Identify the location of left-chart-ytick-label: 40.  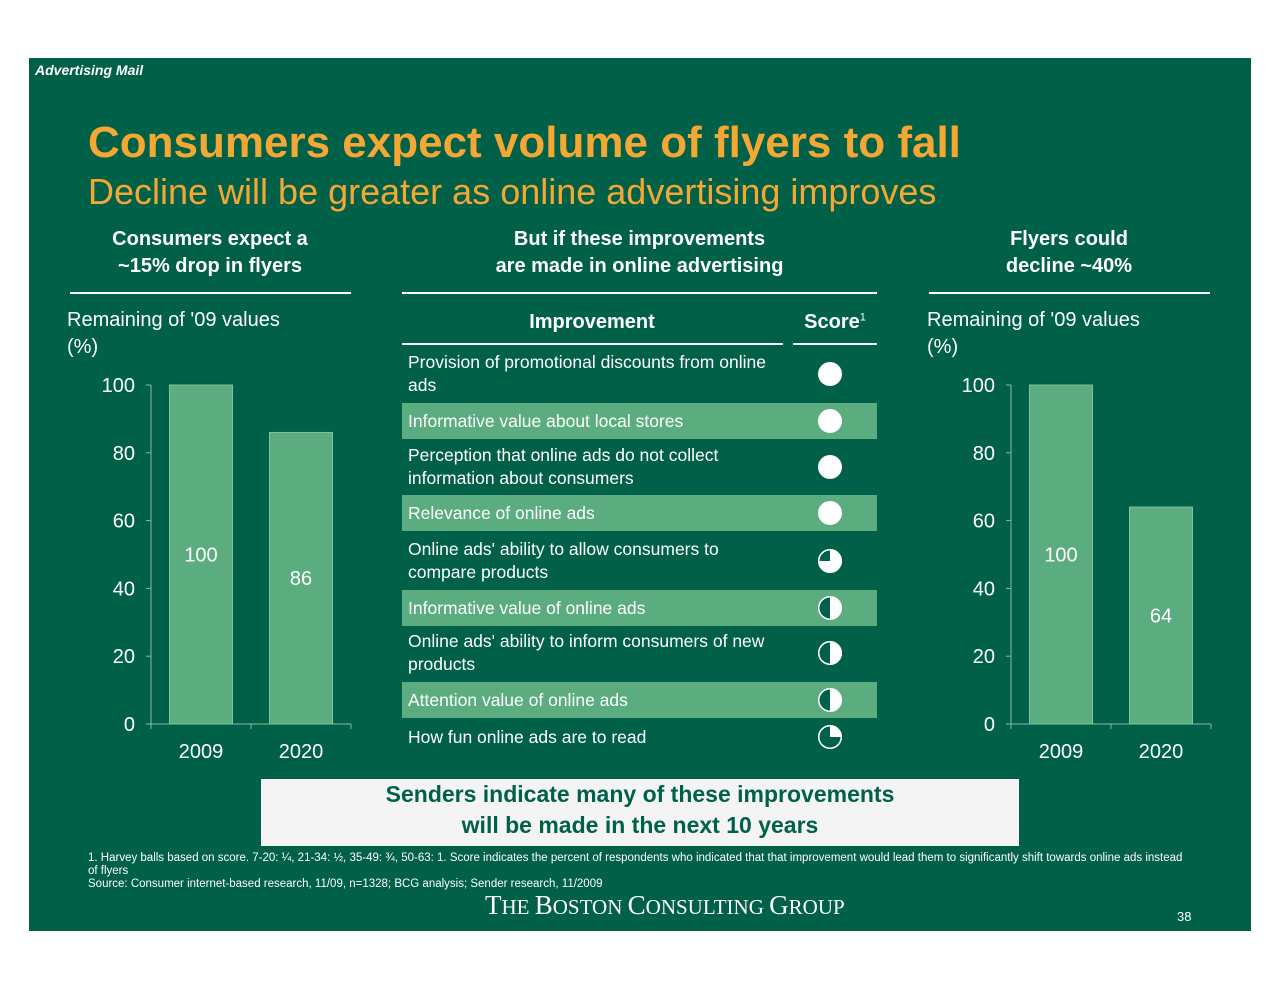
(124, 589).